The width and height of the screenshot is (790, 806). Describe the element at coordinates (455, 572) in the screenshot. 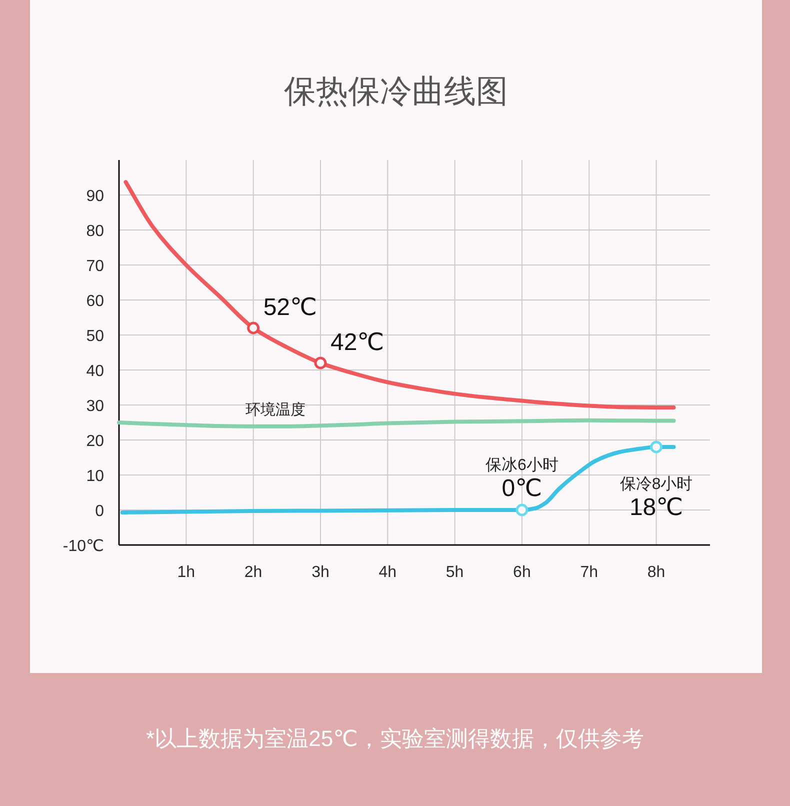

I see `x-tick-label: 5h` at that location.